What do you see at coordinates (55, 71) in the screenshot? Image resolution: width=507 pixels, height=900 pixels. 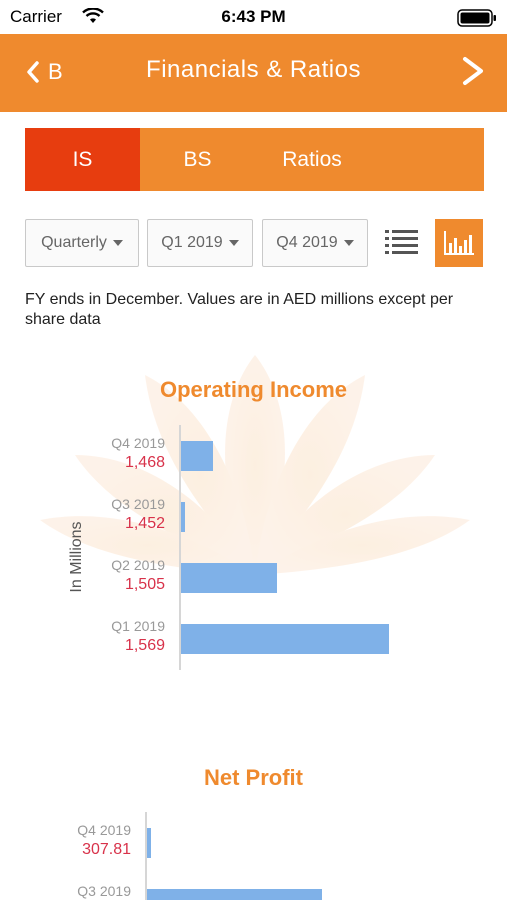 I see `back-label: B` at bounding box center [55, 71].